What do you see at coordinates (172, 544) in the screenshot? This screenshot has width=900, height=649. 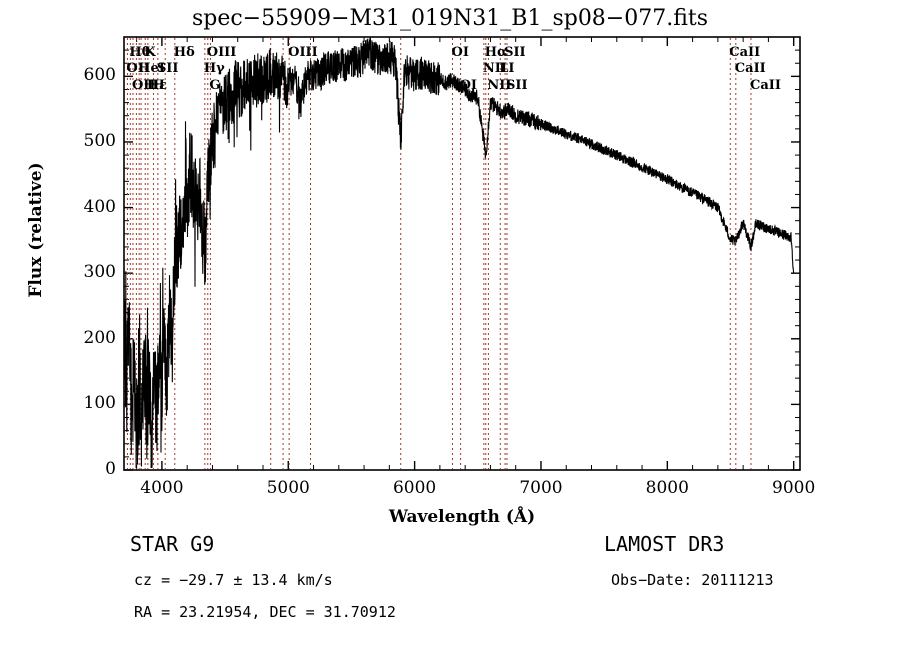 I see `object-class: STAR G9` at bounding box center [172, 544].